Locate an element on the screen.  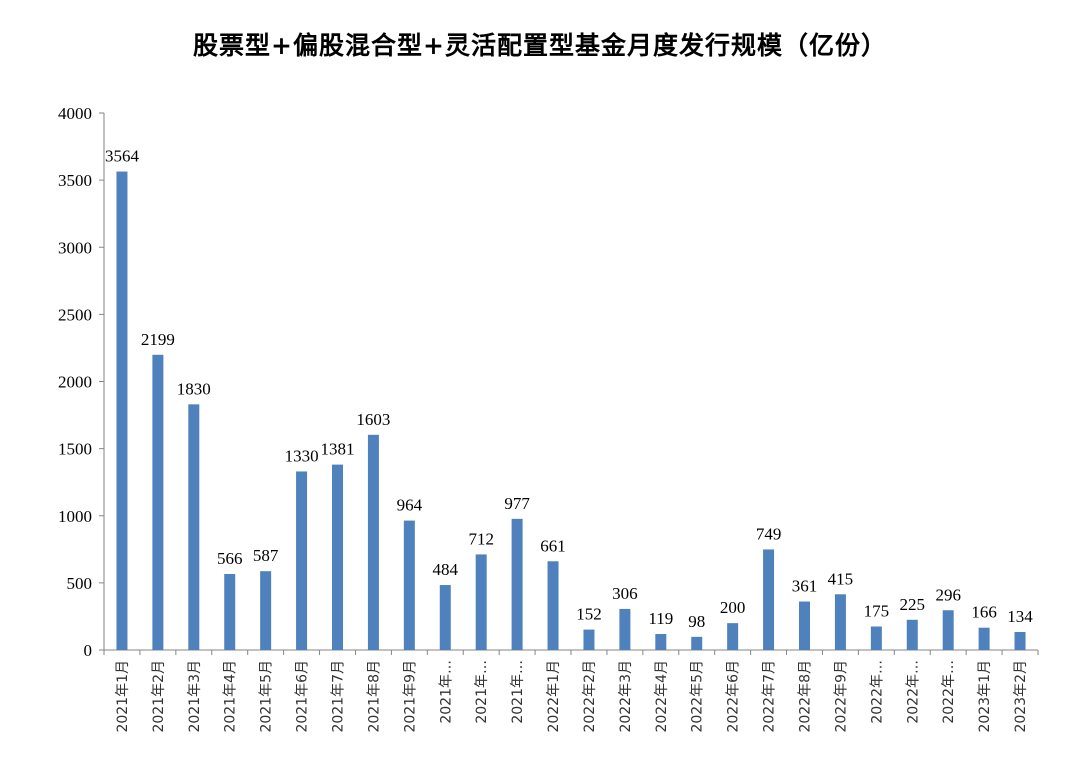
category-label: 2022年7月 is located at coordinates (770, 696).